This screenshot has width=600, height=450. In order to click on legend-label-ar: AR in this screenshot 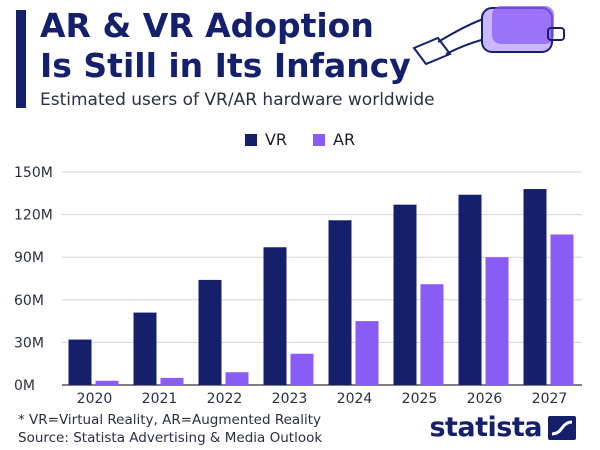, I will do `click(344, 139)`.